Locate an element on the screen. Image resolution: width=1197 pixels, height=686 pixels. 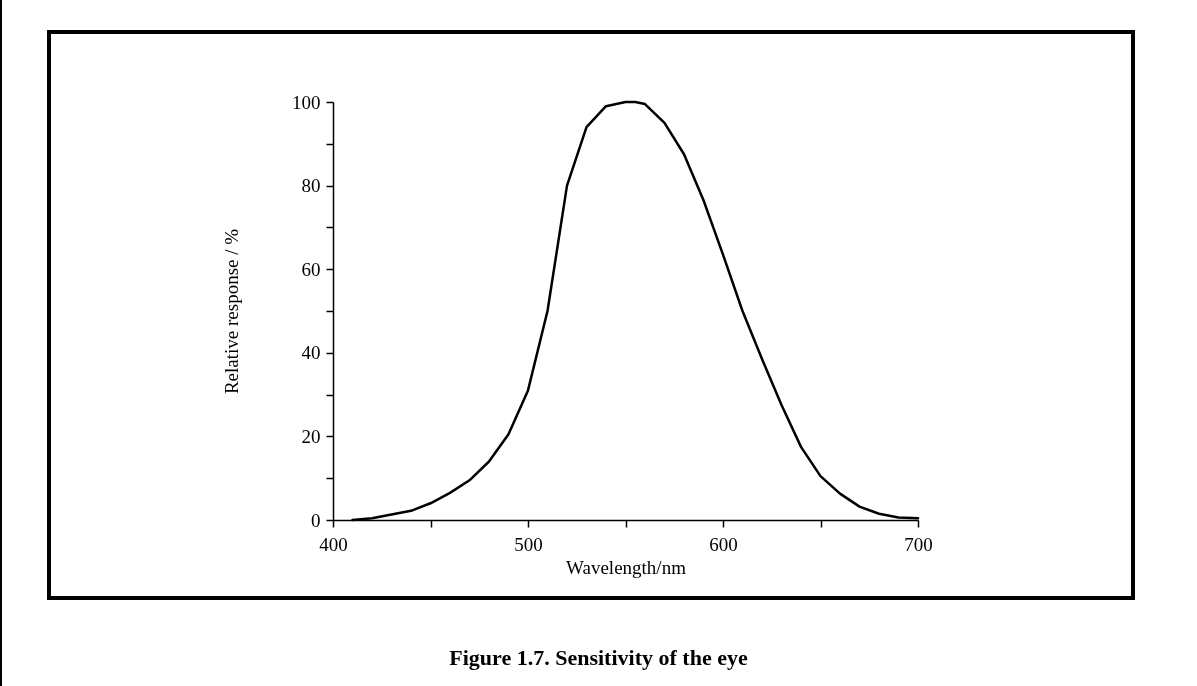
x-tick-label: 600 is located at coordinates (723, 544).